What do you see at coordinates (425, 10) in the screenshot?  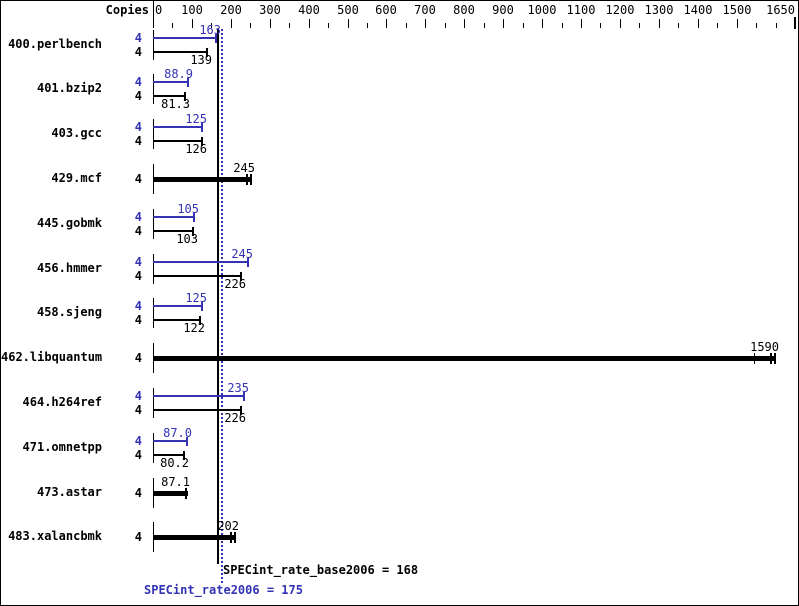 I see `axis-tick-label: 700` at bounding box center [425, 10].